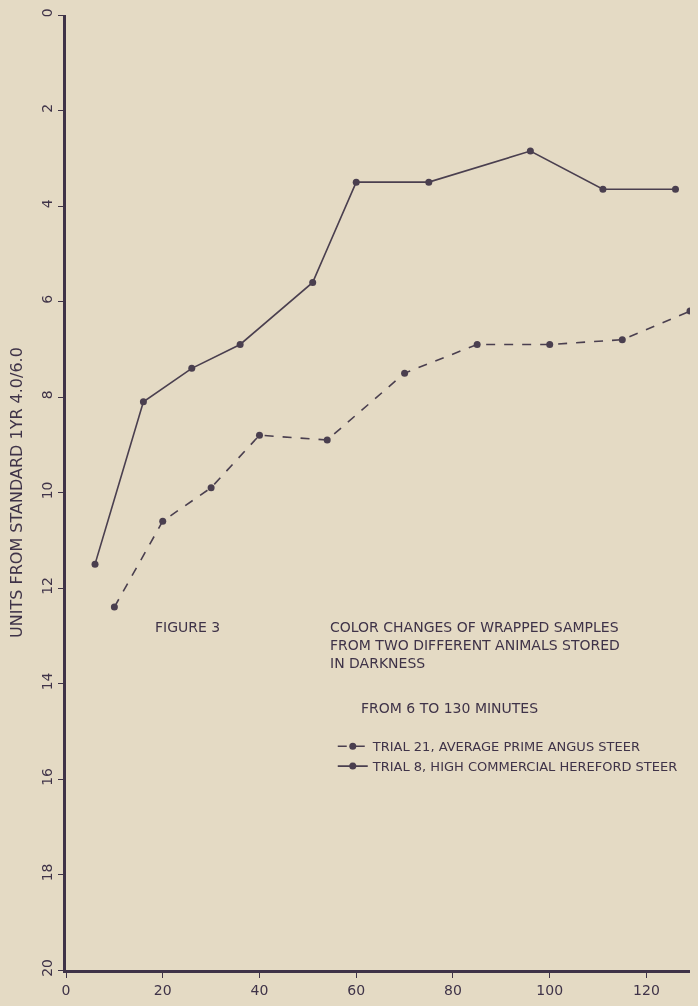 The height and width of the screenshot is (1006, 698). Describe the element at coordinates (550, 989) in the screenshot. I see `x-tick-label: 100` at that location.